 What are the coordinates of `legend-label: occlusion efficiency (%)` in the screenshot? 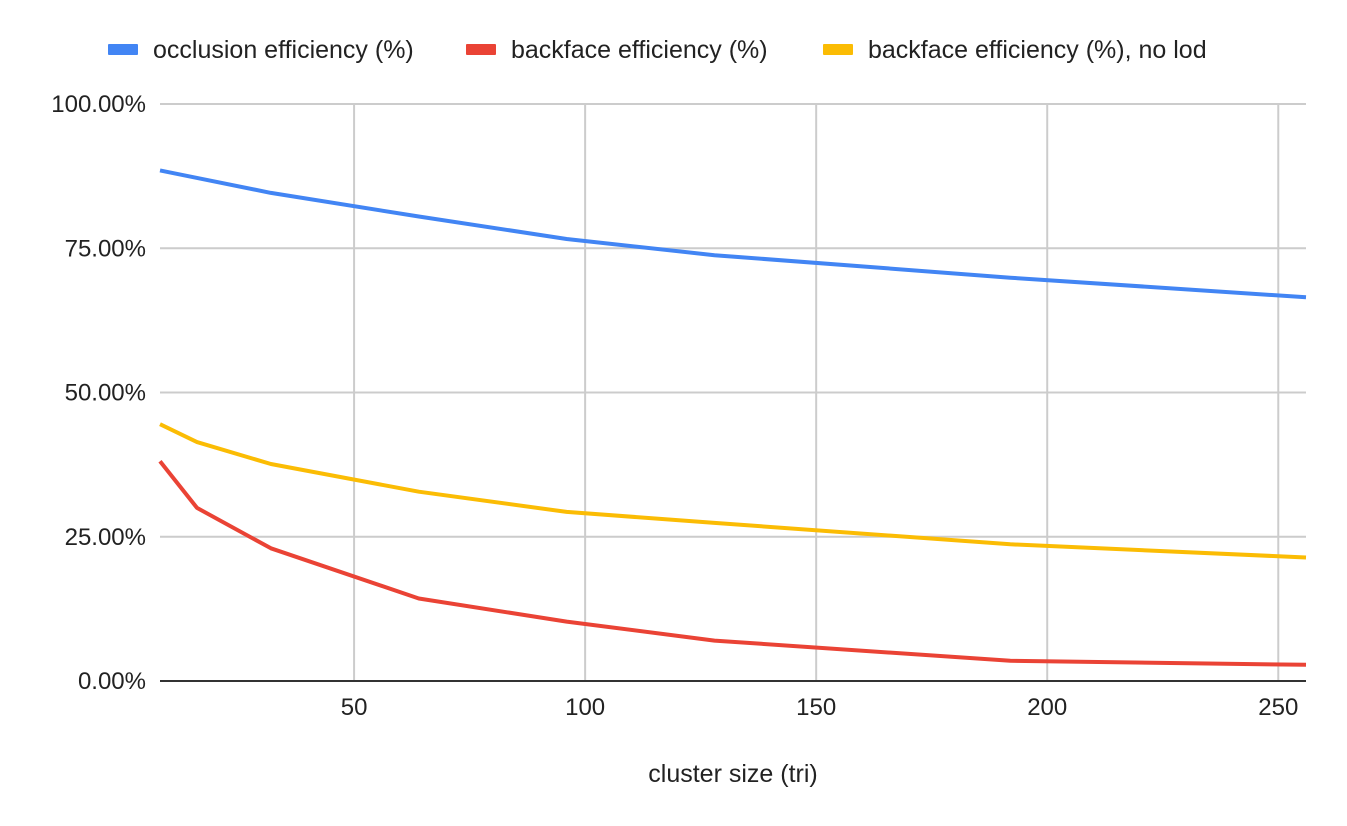 It's located at (283, 50).